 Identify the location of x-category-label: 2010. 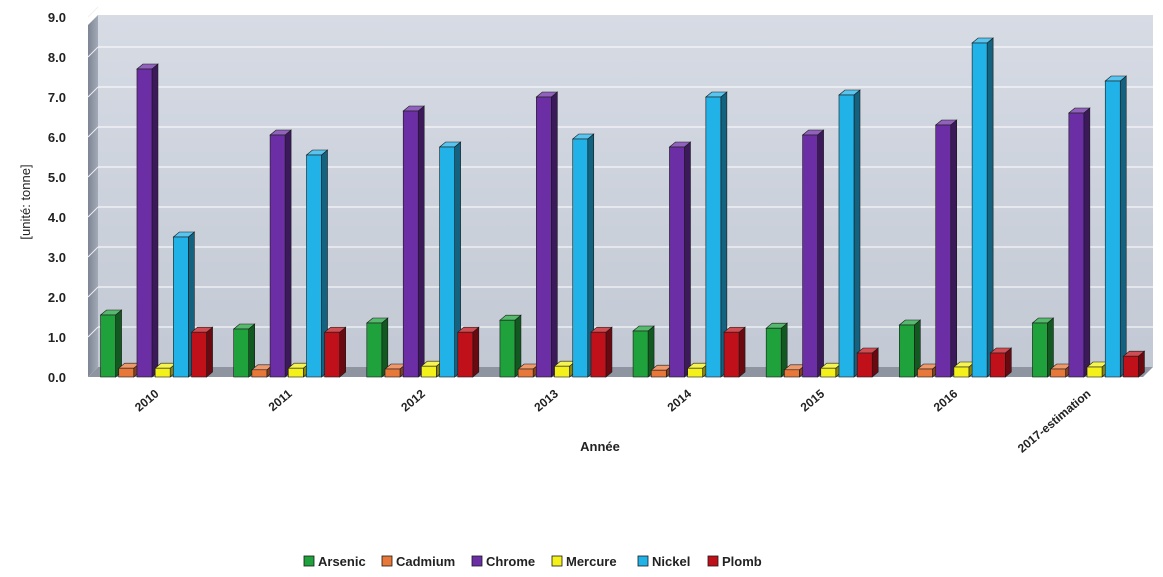
(147, 400).